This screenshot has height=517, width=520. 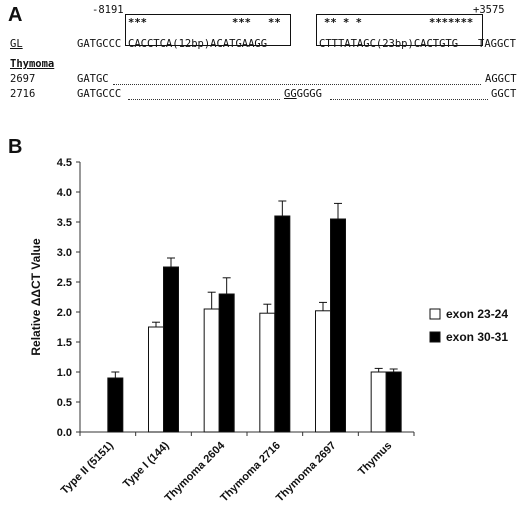 What do you see at coordinates (93, 79) in the screenshot?
I see `row-2697-start: GATGC` at bounding box center [93, 79].